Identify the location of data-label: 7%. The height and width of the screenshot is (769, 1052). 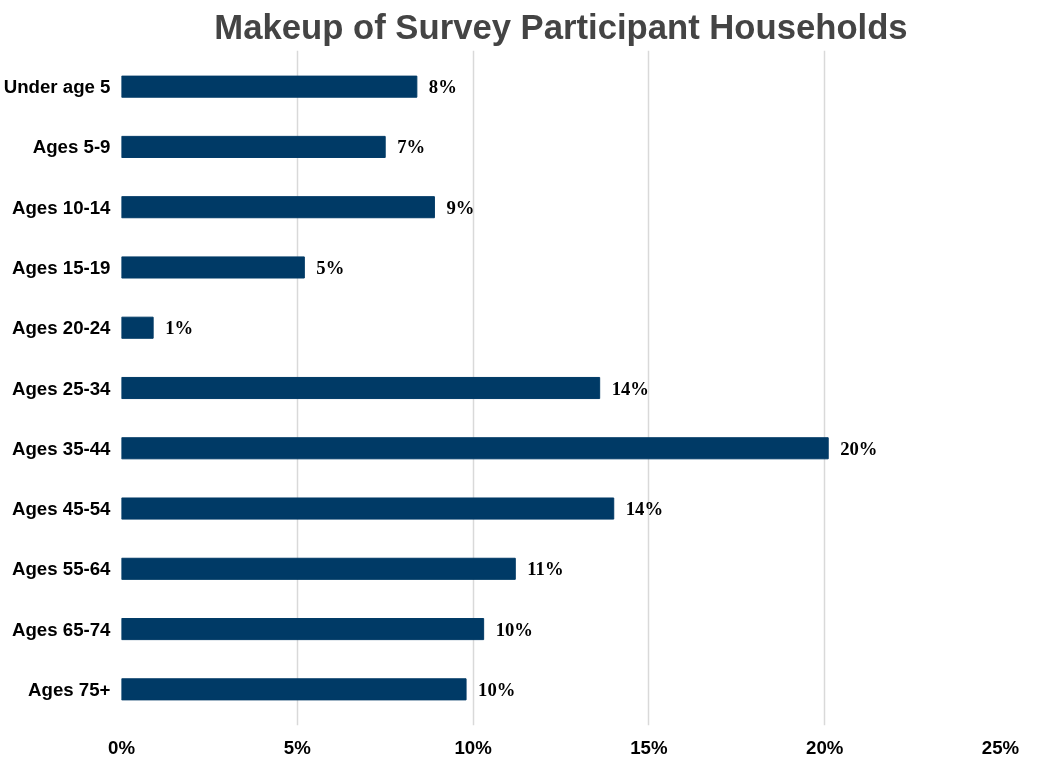
(411, 147).